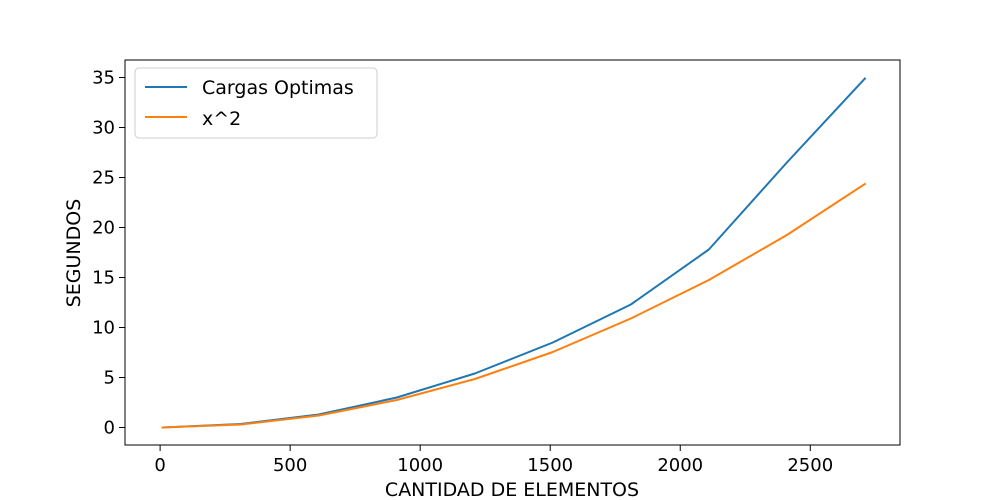 This screenshot has width=1000, height=500. I want to click on y-tick-label: 0, so click(109, 428).